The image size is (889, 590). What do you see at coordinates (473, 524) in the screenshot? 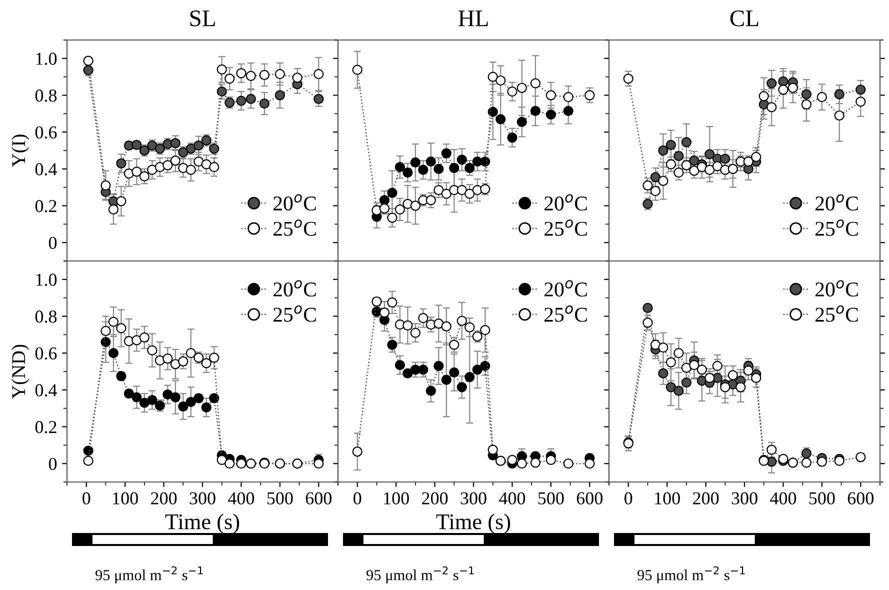
I see `x-axis-title: Time (s)` at bounding box center [473, 524].